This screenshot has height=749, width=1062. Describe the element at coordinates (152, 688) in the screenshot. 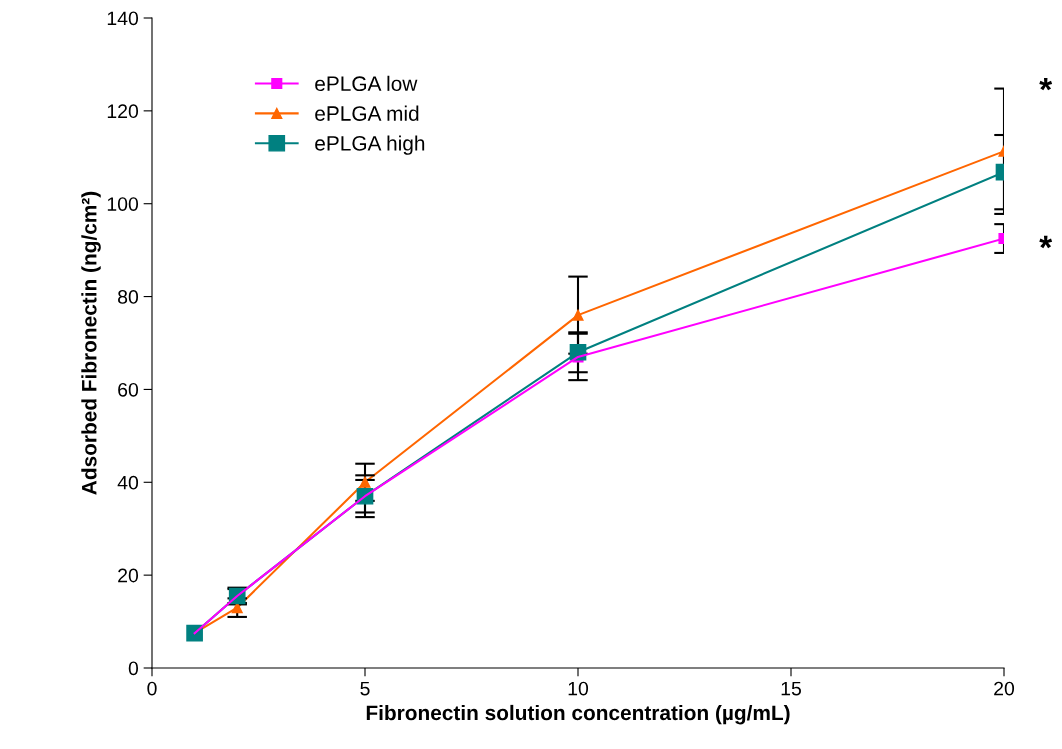

I see `x-tick-label: 0` at that location.